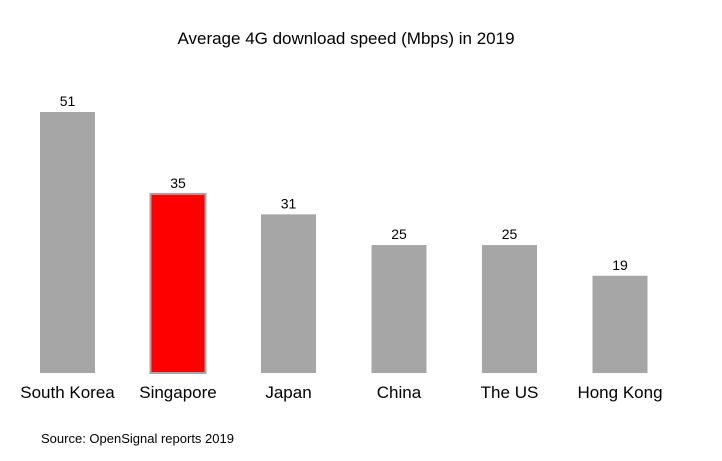 This screenshot has height=461, width=722. Describe the element at coordinates (178, 283) in the screenshot. I see `bar-singapore` at that location.